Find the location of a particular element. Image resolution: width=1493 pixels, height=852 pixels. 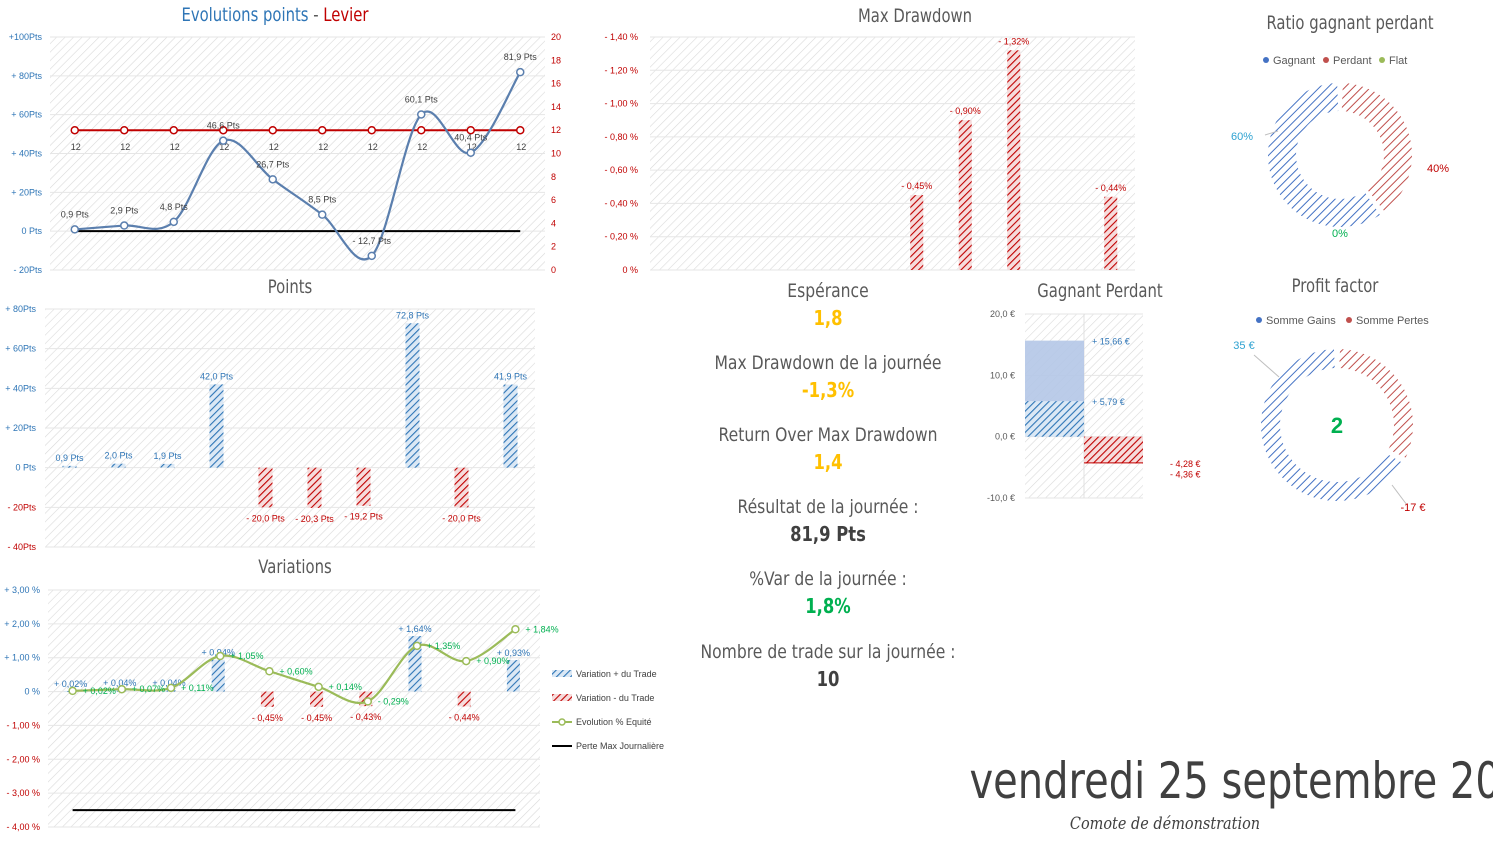

evolution-y-tick: - 20Pts is located at coordinates (27, 270).